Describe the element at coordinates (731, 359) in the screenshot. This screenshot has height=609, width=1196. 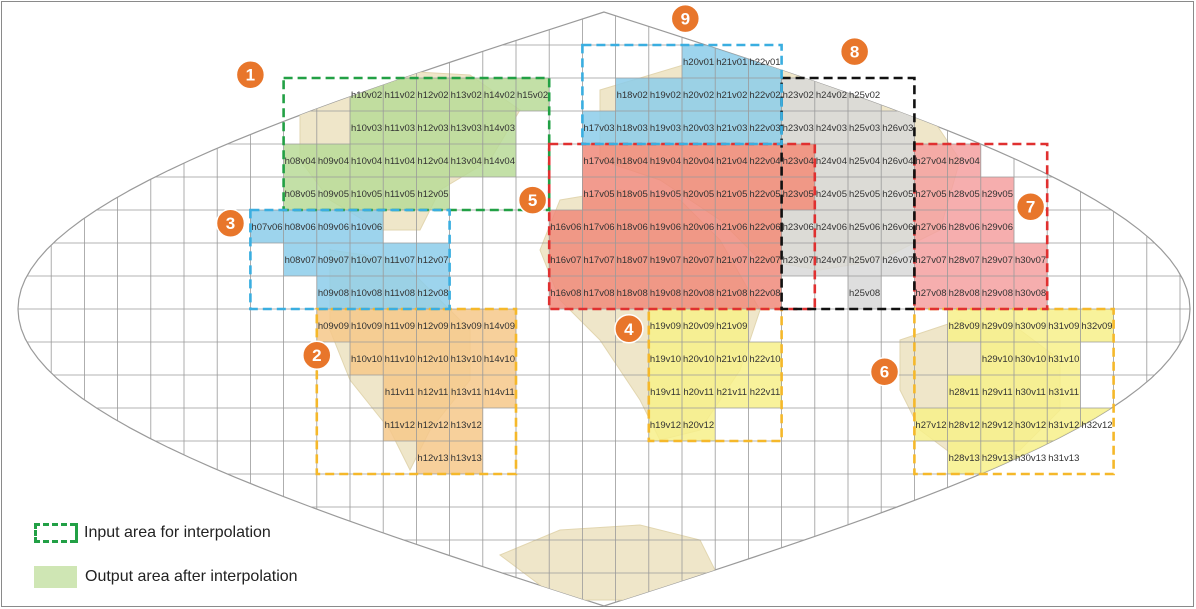
I see `tile-label: h21v10` at that location.